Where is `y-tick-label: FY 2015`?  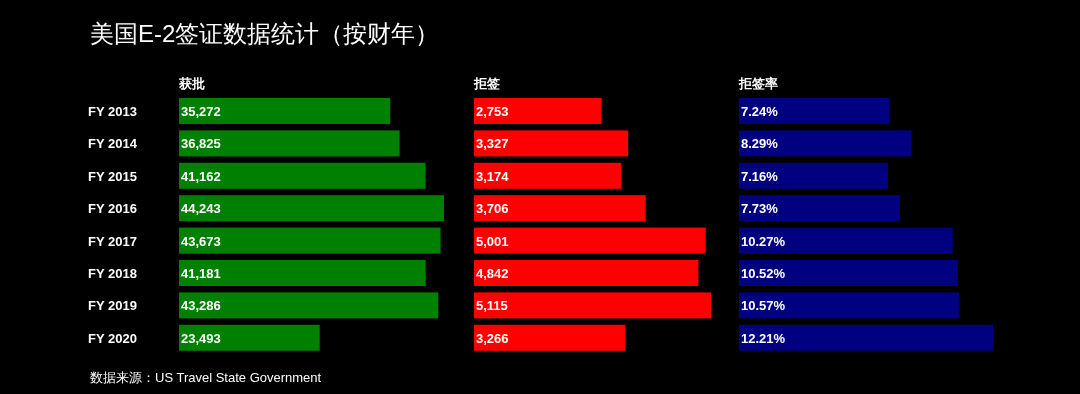
y-tick-label: FY 2015 is located at coordinates (112, 176).